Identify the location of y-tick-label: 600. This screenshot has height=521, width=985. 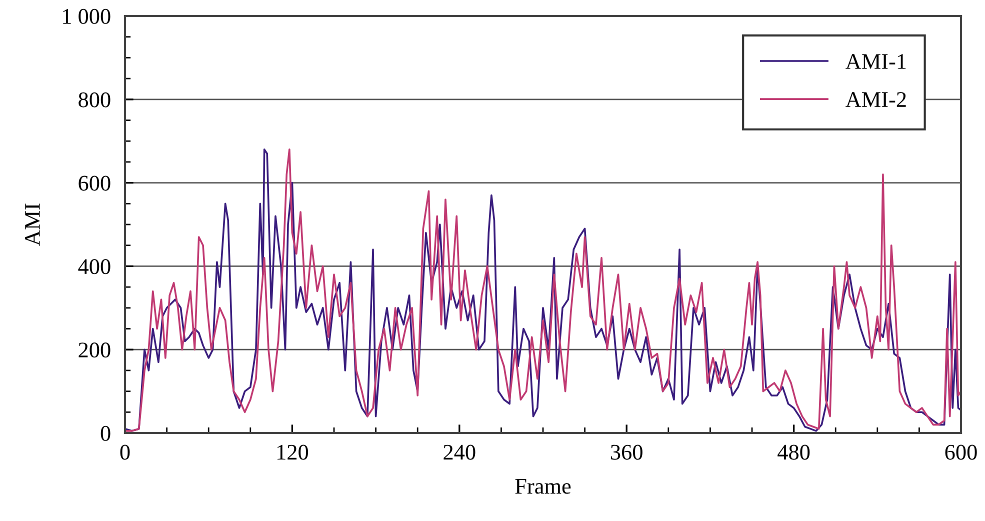
(94, 183).